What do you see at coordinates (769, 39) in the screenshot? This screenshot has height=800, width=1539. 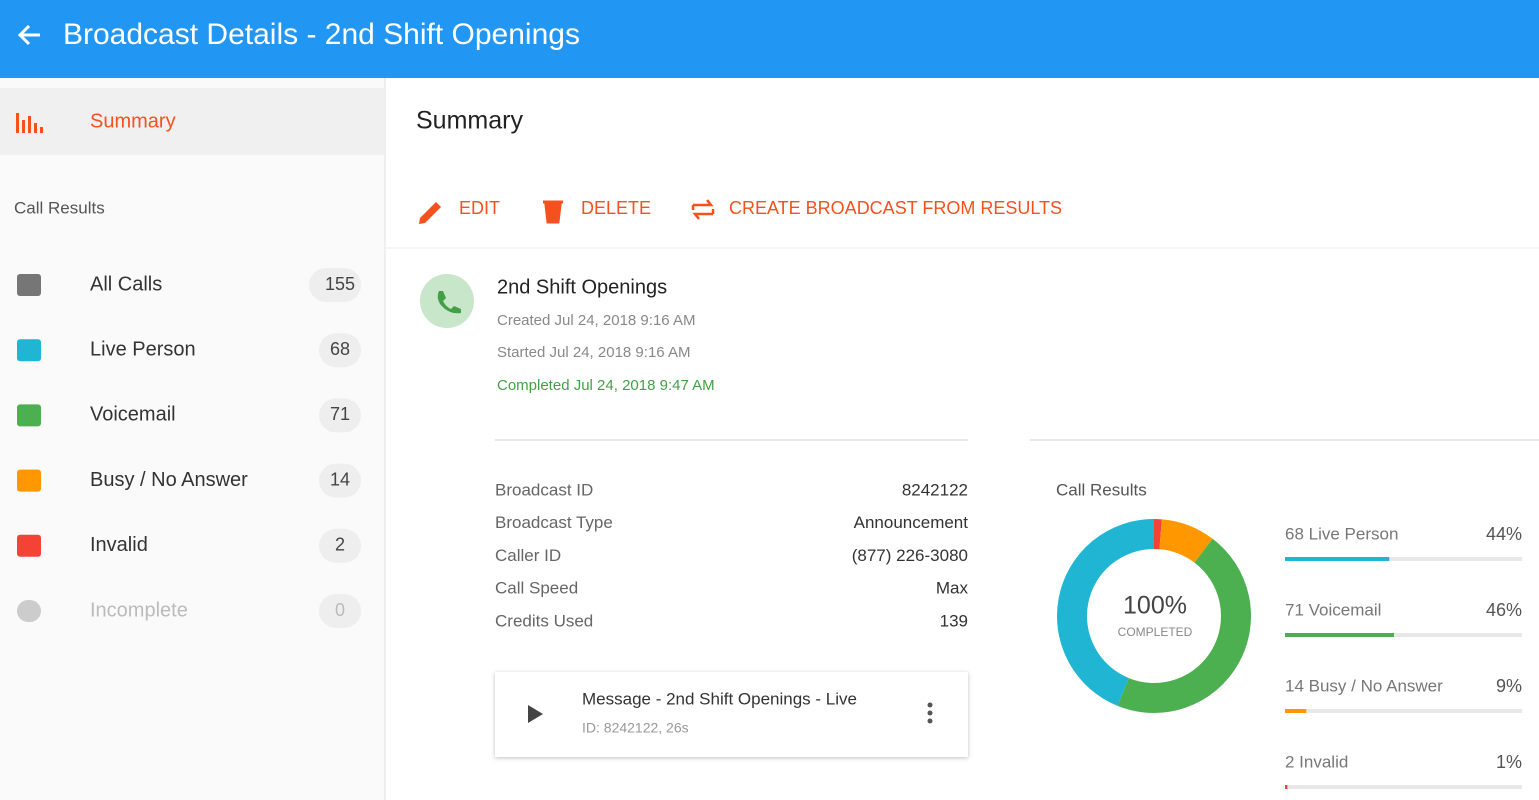 I see `app-bar` at bounding box center [769, 39].